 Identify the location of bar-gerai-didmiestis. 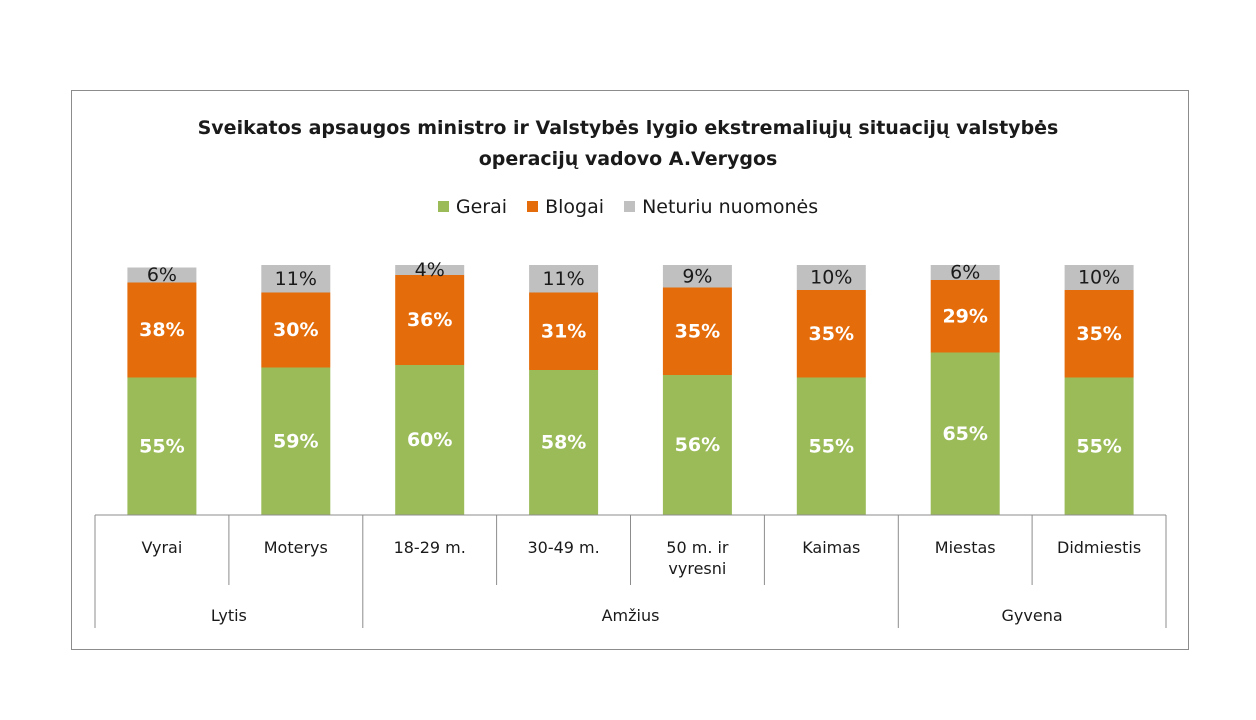
(1099, 446).